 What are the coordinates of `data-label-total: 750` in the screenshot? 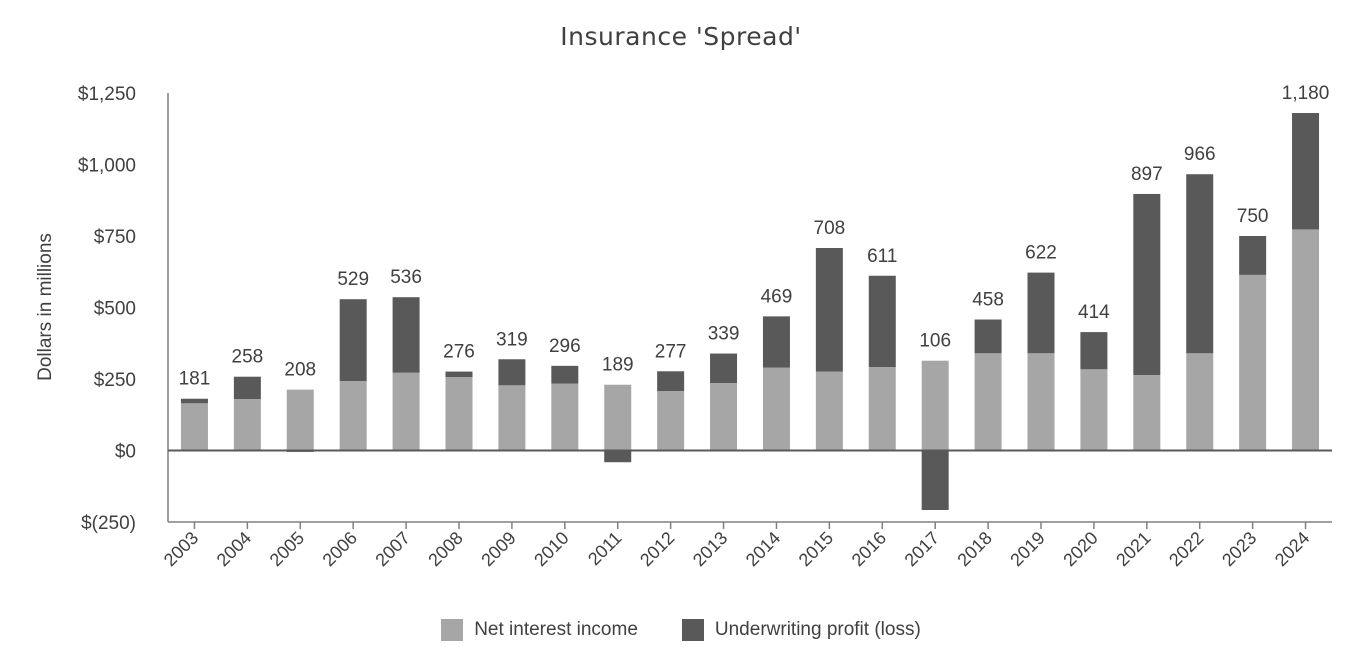 It's located at (1253, 216).